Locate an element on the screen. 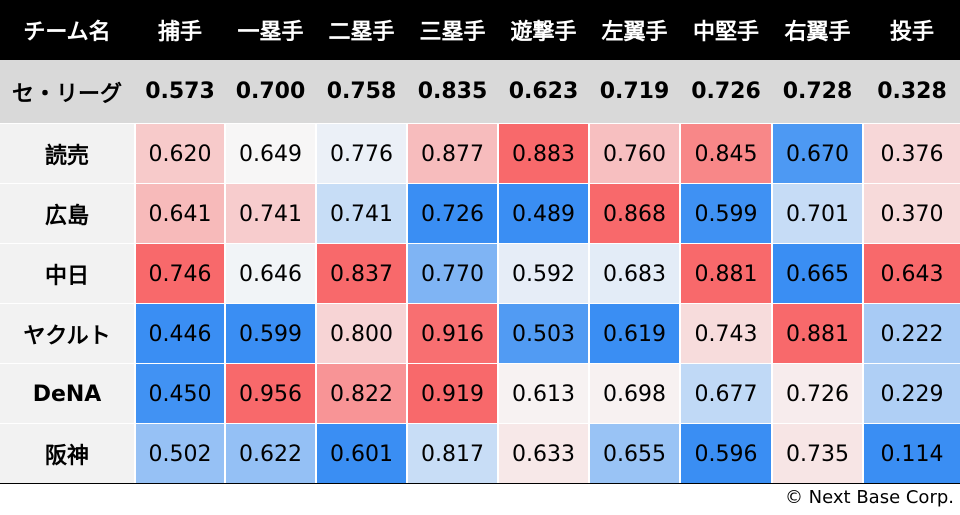 This screenshot has width=960, height=515. heatmap-cell: 0.649 is located at coordinates (270, 154).